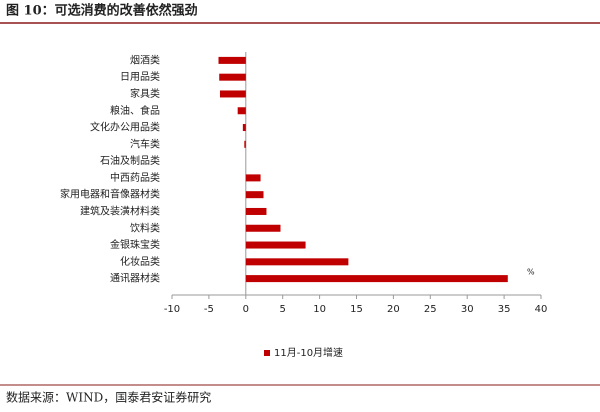  What do you see at coordinates (140, 261) in the screenshot?
I see `y-tick-label: 化妆品类` at bounding box center [140, 261].